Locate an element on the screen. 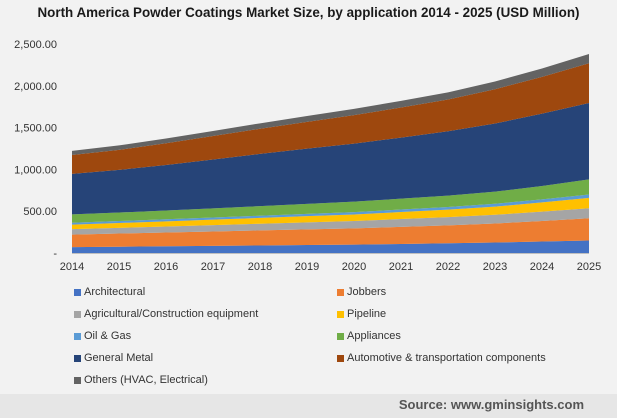 This screenshot has width=617, height=418. area-agricultural-construction-equipment is located at coordinates (330, 221).